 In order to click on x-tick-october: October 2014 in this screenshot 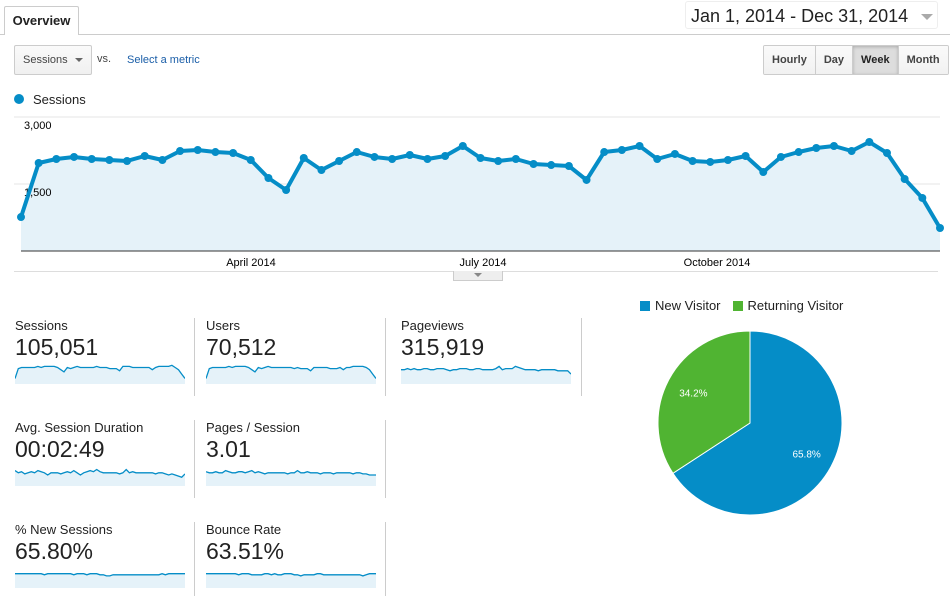, I will do `click(717, 263)`.